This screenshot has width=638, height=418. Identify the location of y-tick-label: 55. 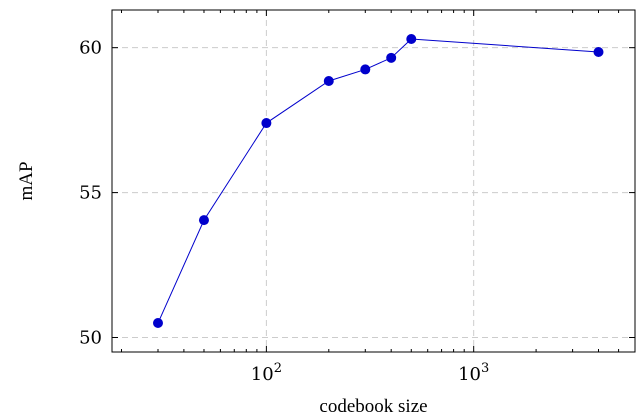
(90, 193).